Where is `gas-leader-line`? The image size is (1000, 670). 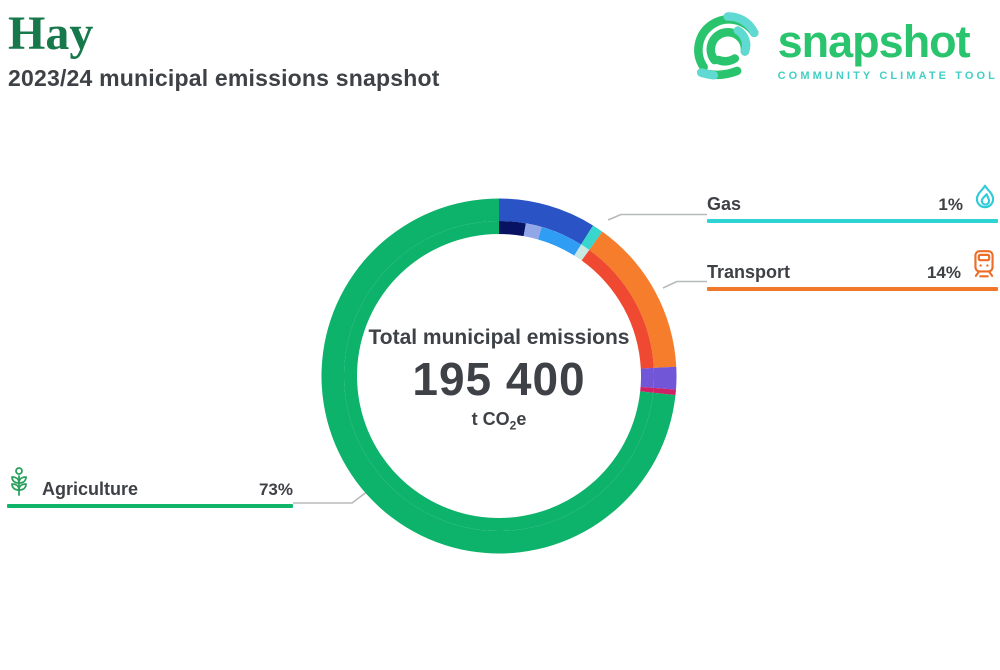 gas-leader-line is located at coordinates (657, 217).